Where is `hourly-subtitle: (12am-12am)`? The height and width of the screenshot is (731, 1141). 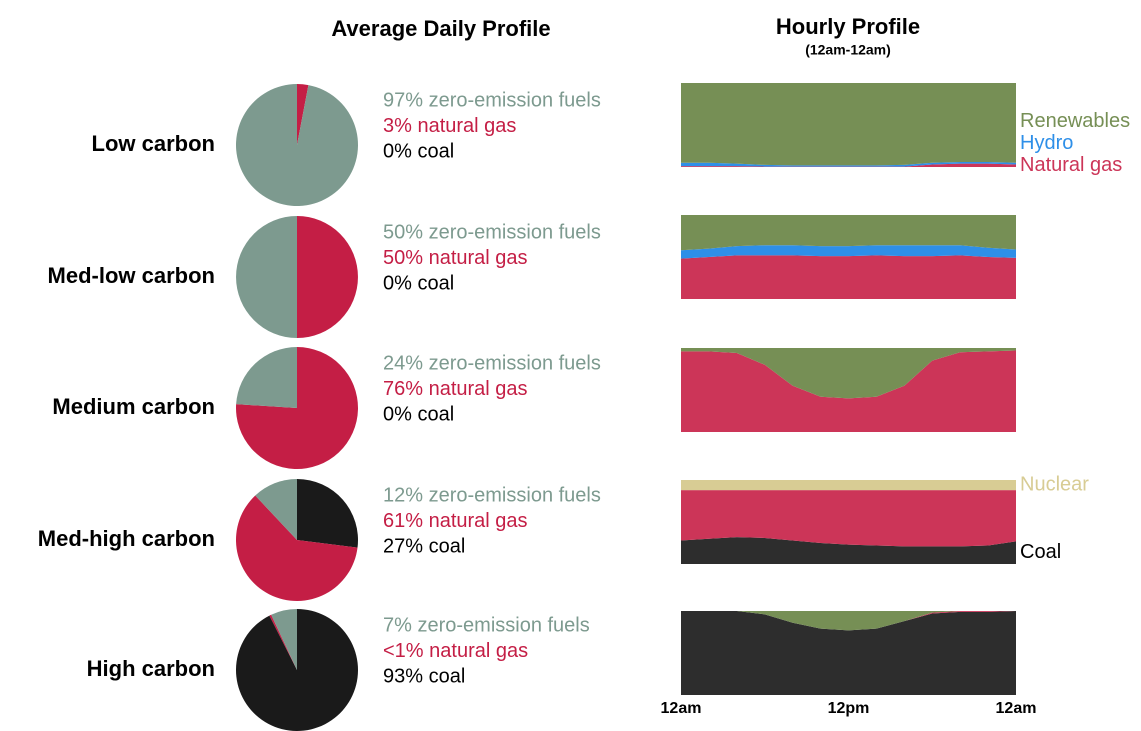
hourly-subtitle: (12am-12am) is located at coordinates (848, 50).